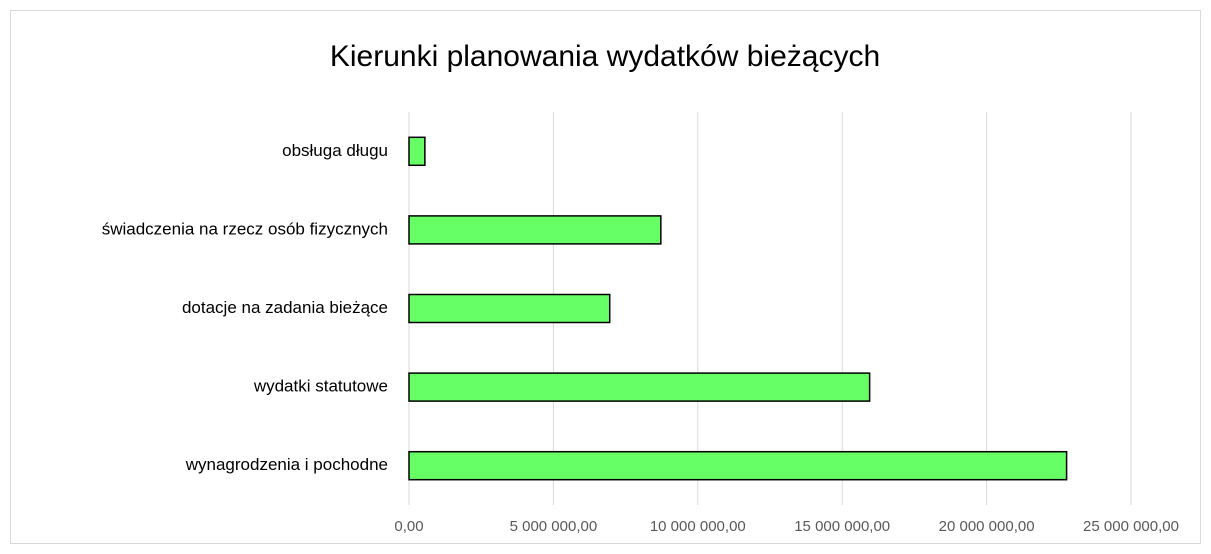  I want to click on y-tick-label: wydatki statutowe, so click(320, 386).